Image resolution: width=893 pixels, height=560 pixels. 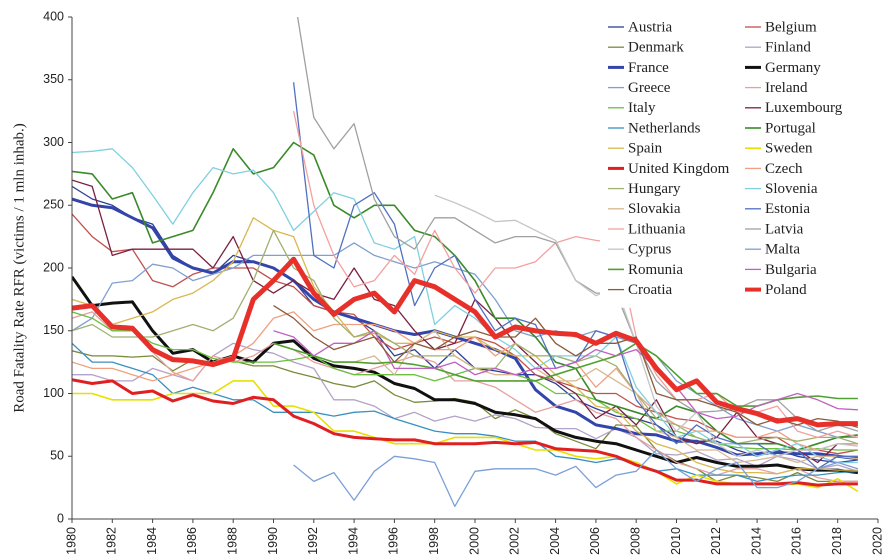 What do you see at coordinates (434, 541) in the screenshot?
I see `x-tick-label: 1998` at bounding box center [434, 541].